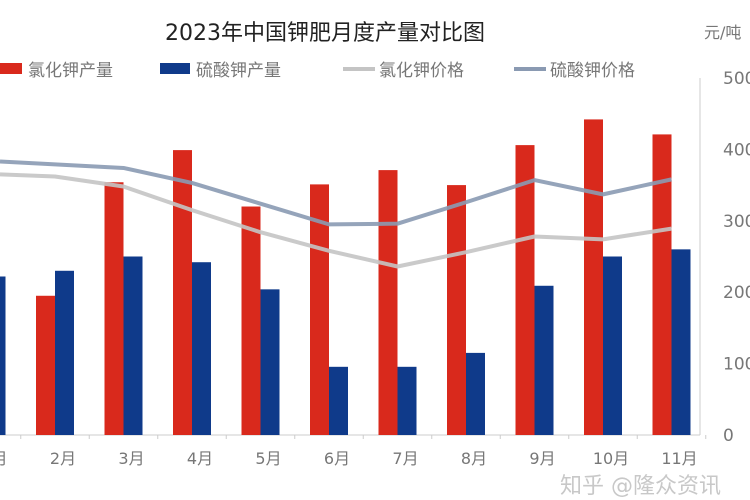  What do you see at coordinates (63, 458) in the screenshot?
I see `x-tick-label: 2月` at bounding box center [63, 458].